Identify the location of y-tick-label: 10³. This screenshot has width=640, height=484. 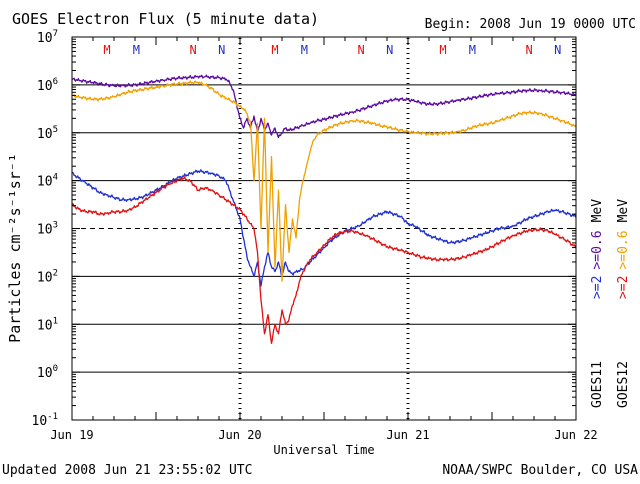
(47, 229).